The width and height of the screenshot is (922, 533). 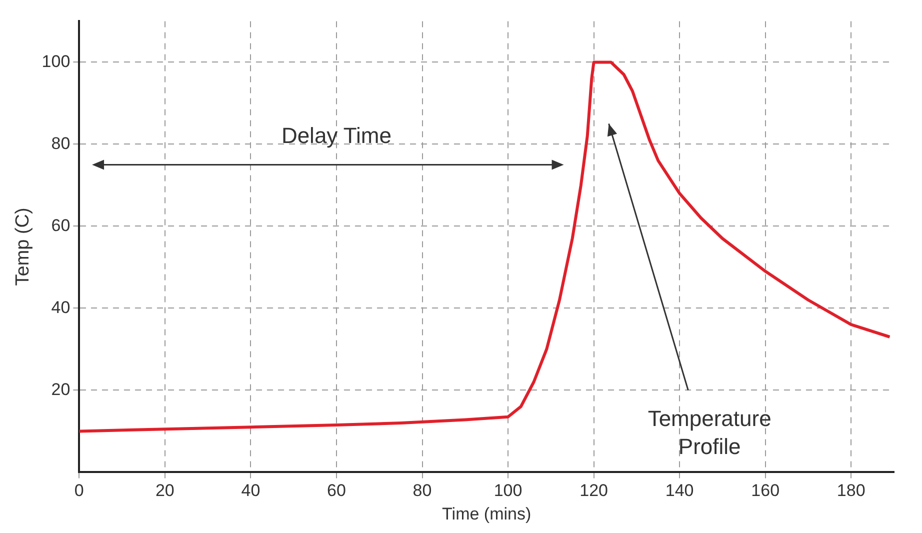 What do you see at coordinates (851, 490) in the screenshot?
I see `x-tick-label: 180` at bounding box center [851, 490].